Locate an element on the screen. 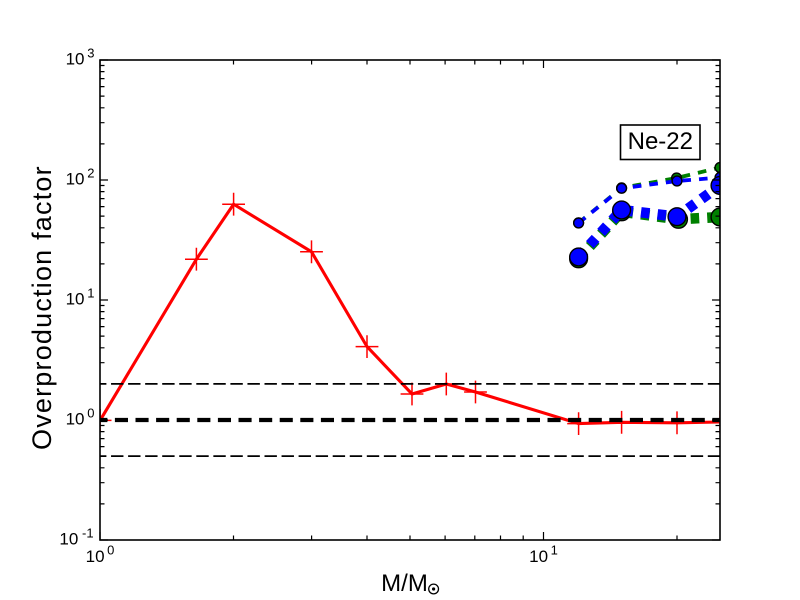 The height and width of the screenshot is (600, 800). svg-text: Overproduction factor is located at coordinates (42, 307).